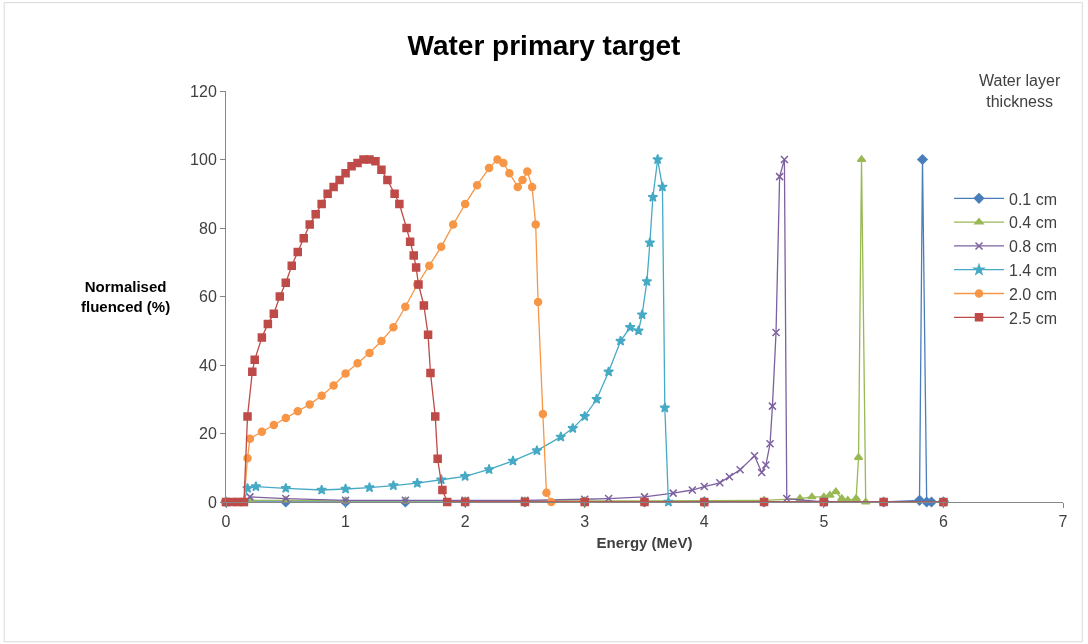  I want to click on legend-label: 0.4 cm, so click(1033, 223).